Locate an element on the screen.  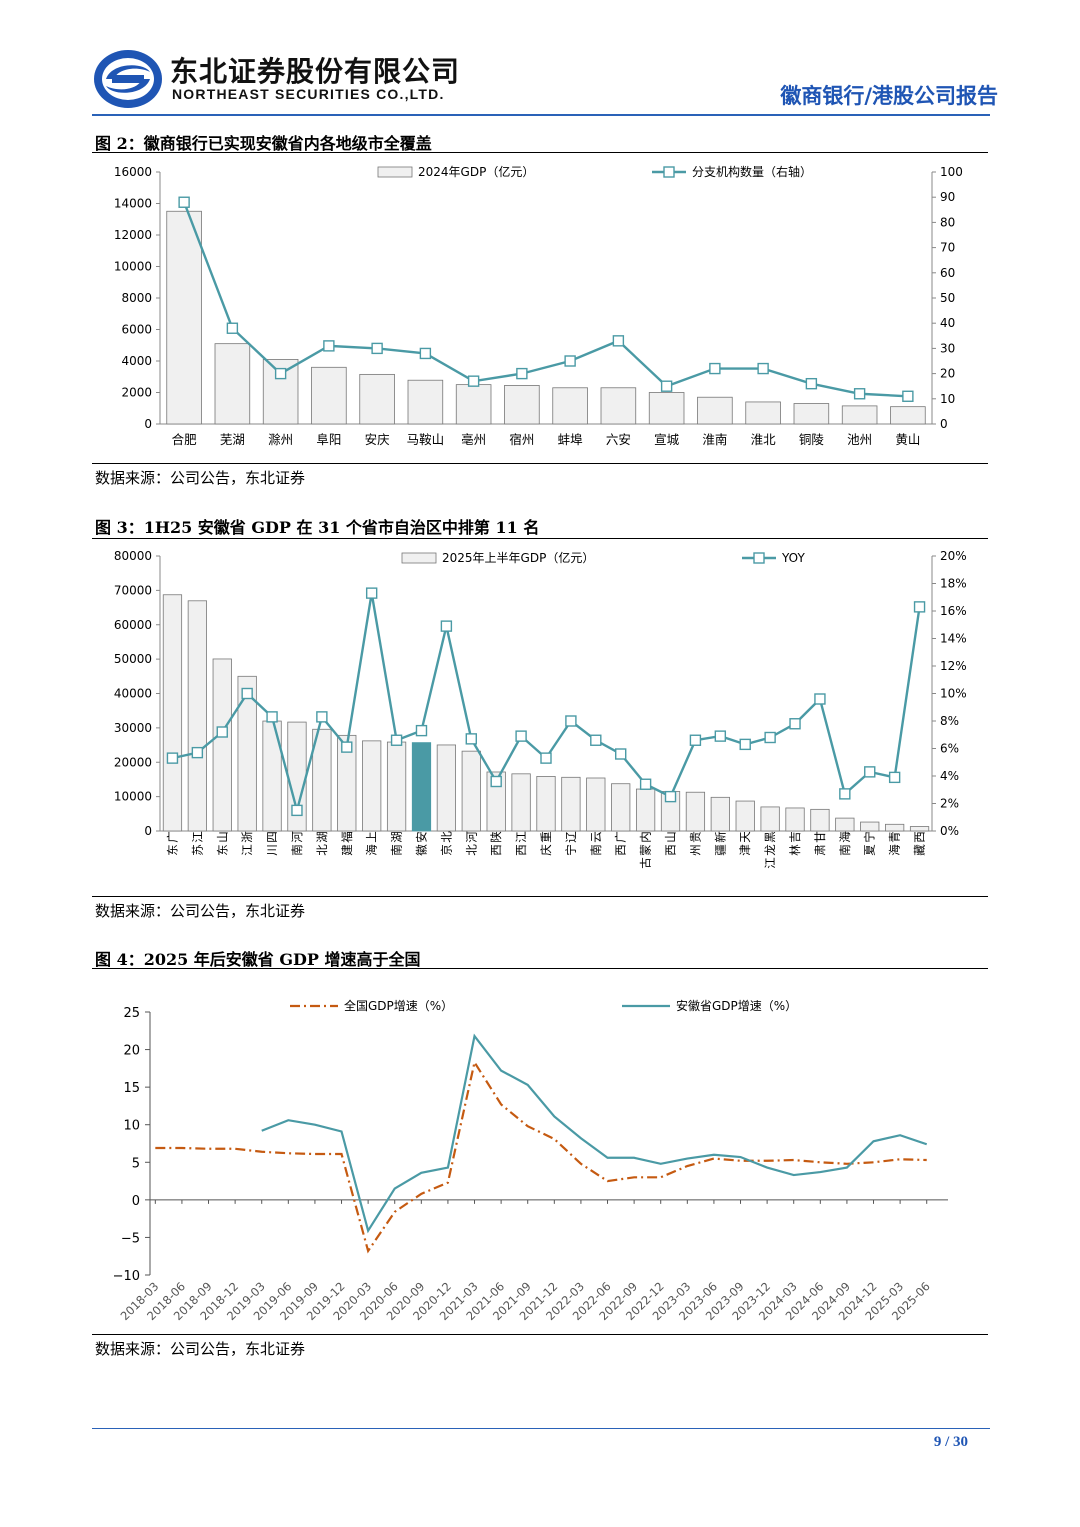
y-right-tick-label: 8% is located at coordinates (949, 721).